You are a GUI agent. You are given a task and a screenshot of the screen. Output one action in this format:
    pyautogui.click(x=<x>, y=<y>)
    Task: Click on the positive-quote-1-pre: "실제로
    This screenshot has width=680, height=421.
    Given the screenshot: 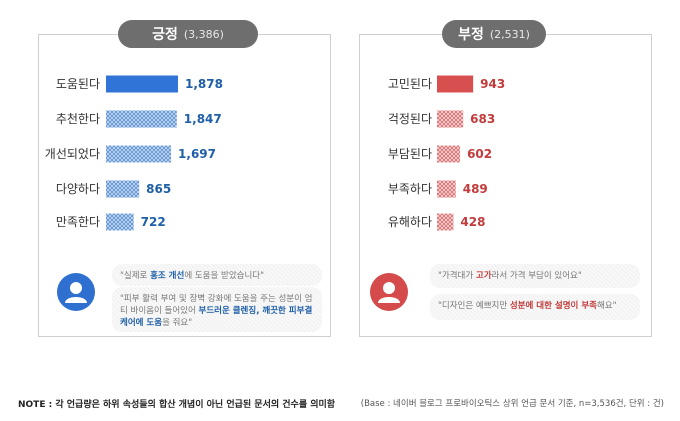 What is the action you would take?
    pyautogui.click(x=135, y=276)
    